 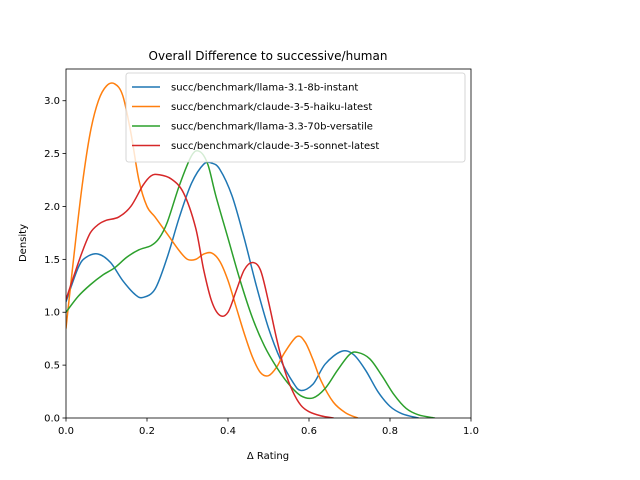 I want to click on x-axis-label: Δ Rating, so click(x=268, y=456).